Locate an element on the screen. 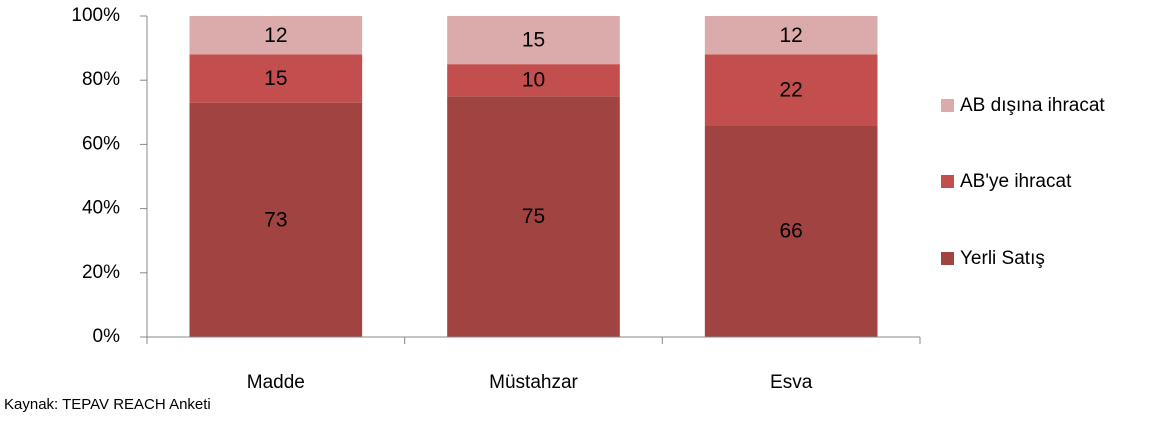  data-label: 66 is located at coordinates (790, 231).